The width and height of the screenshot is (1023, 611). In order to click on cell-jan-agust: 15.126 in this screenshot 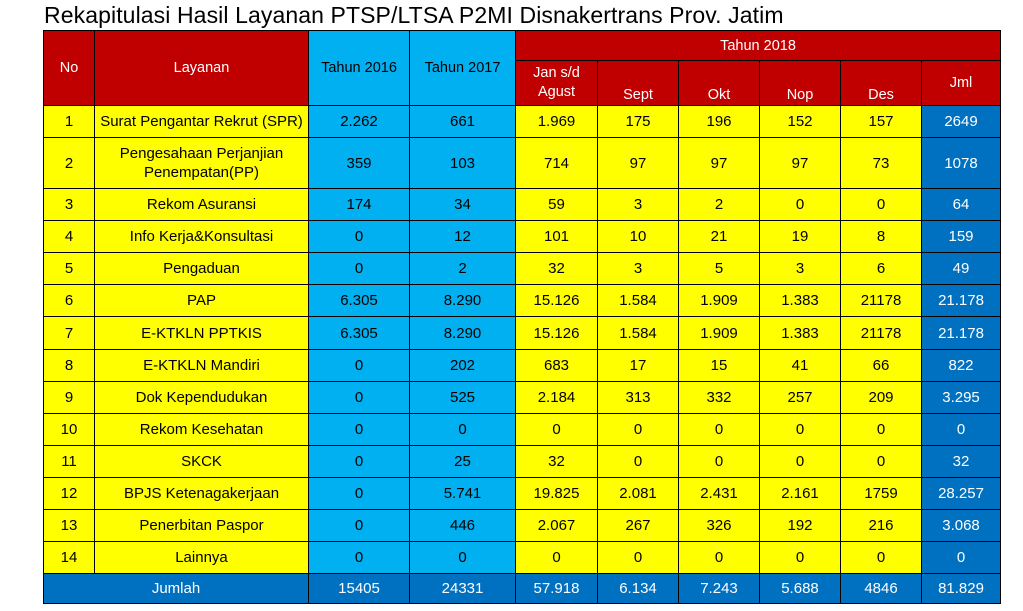, I will do `click(556, 301)`.